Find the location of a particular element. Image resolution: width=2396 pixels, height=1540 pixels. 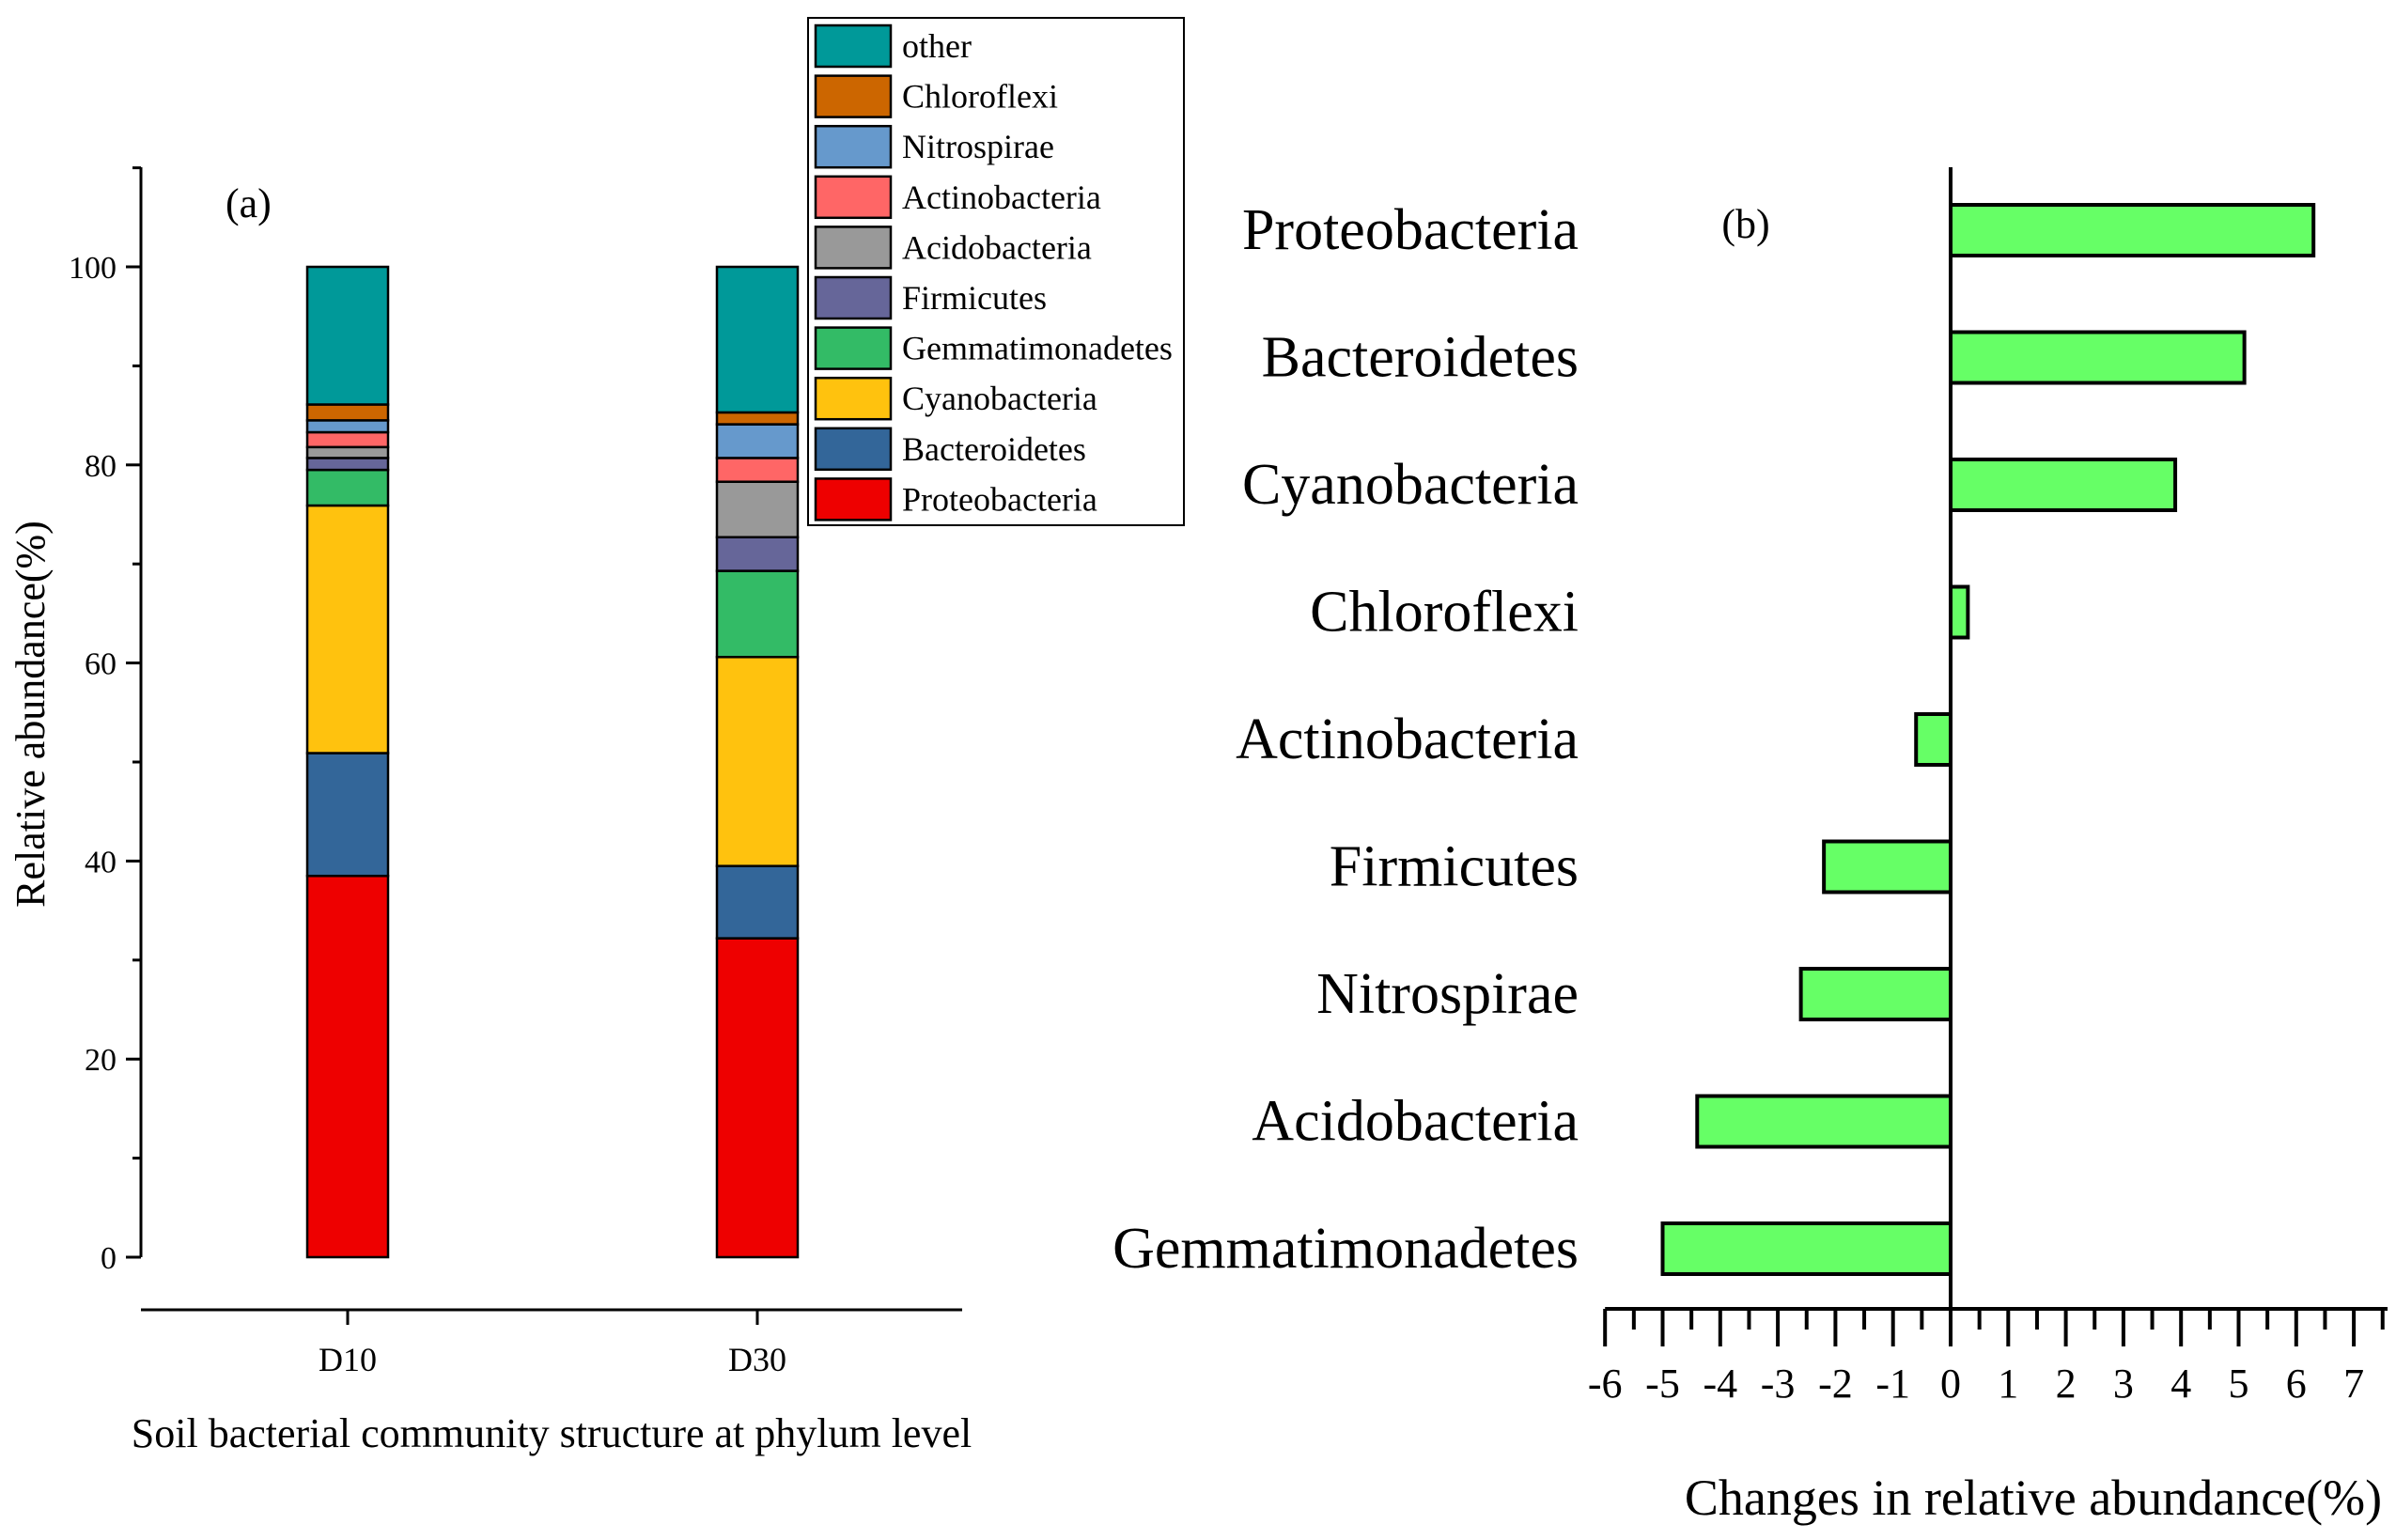

panel-b-x-tick-label: -3 is located at coordinates (1778, 1384).